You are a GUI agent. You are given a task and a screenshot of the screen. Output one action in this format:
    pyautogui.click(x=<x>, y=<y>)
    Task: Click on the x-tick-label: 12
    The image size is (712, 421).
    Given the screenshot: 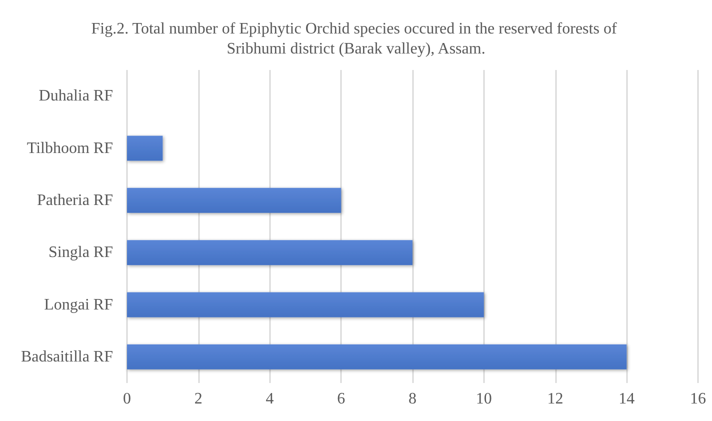 What is the action you would take?
    pyautogui.click(x=555, y=399)
    